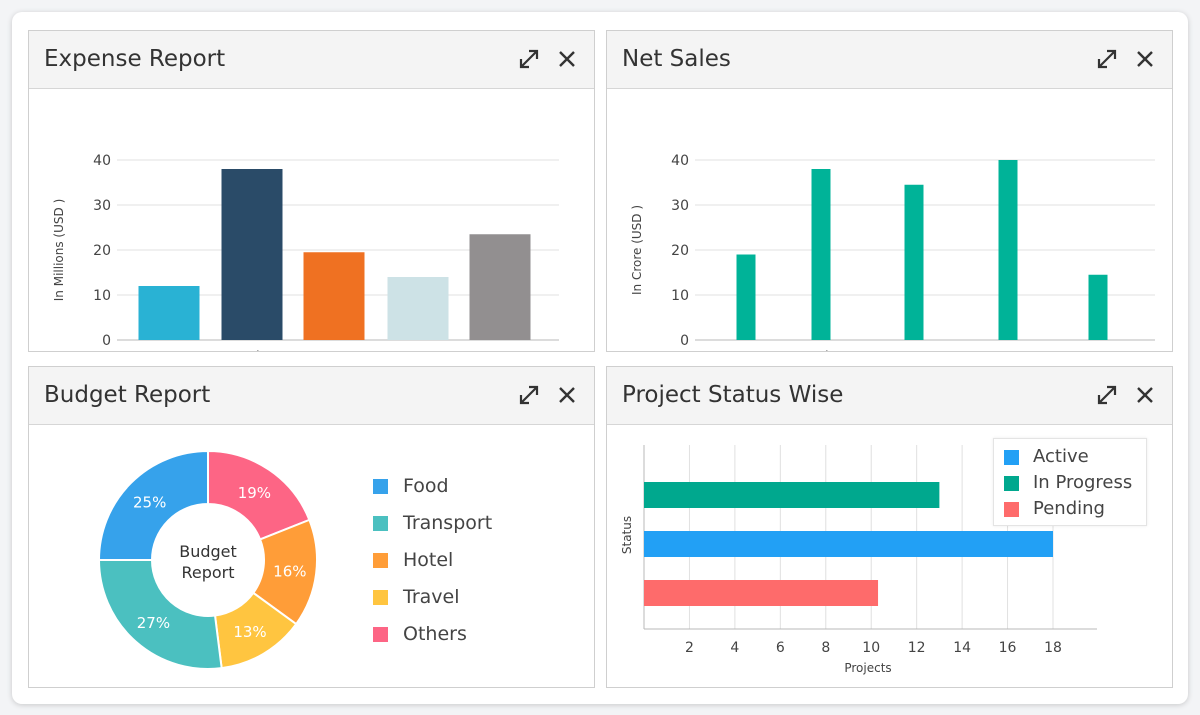  I want to click on panel-title: Expense Report, so click(135, 59).